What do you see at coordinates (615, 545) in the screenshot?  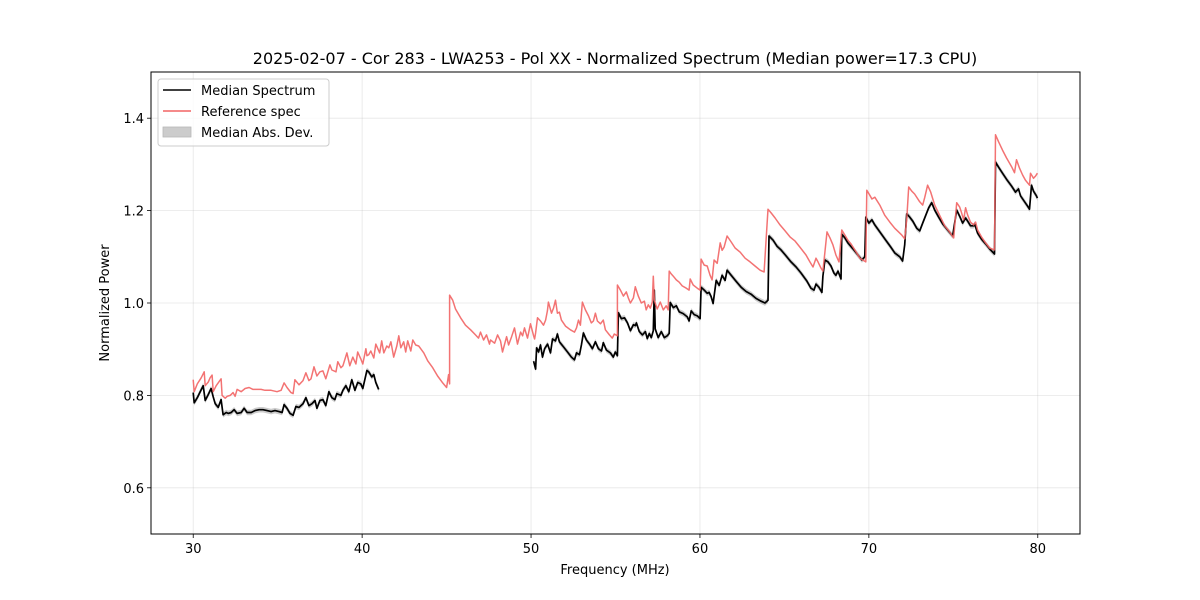 I see `x-axis: 30 40 50 60 70 80` at bounding box center [615, 545].